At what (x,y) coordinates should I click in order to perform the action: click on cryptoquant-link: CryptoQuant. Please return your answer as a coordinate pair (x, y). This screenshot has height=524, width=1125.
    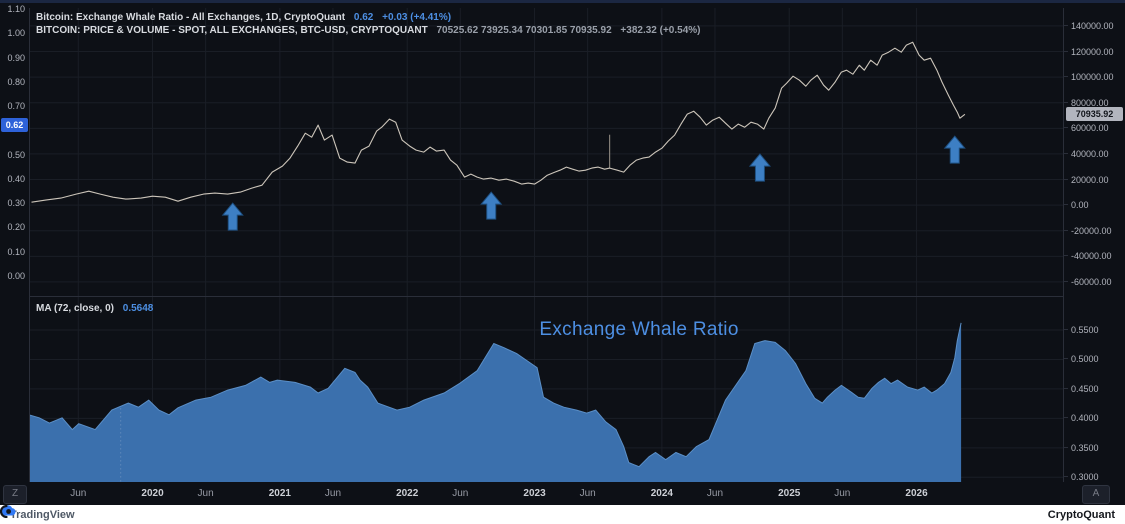
    Looking at the image, I should click on (557, 513).